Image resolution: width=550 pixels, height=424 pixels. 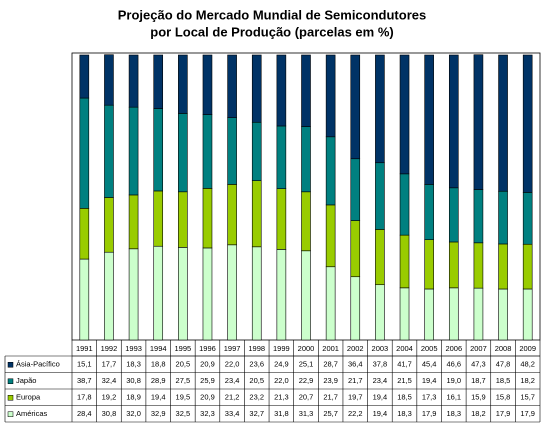 What do you see at coordinates (32, 413) in the screenshot?
I see `legend-label: Américas` at bounding box center [32, 413].